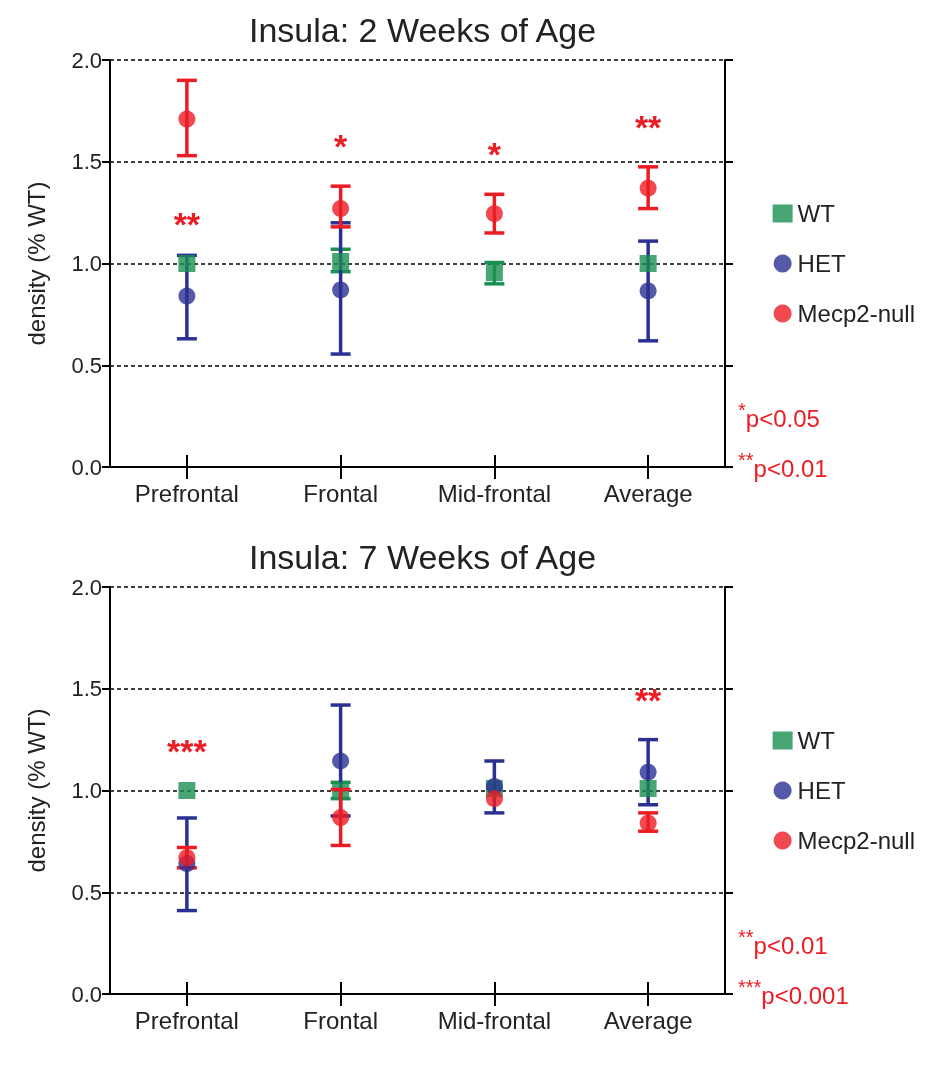 The height and width of the screenshot is (1070, 950). Describe the element at coordinates (793, 992) in the screenshot. I see `text: ***p<0.001` at that location.